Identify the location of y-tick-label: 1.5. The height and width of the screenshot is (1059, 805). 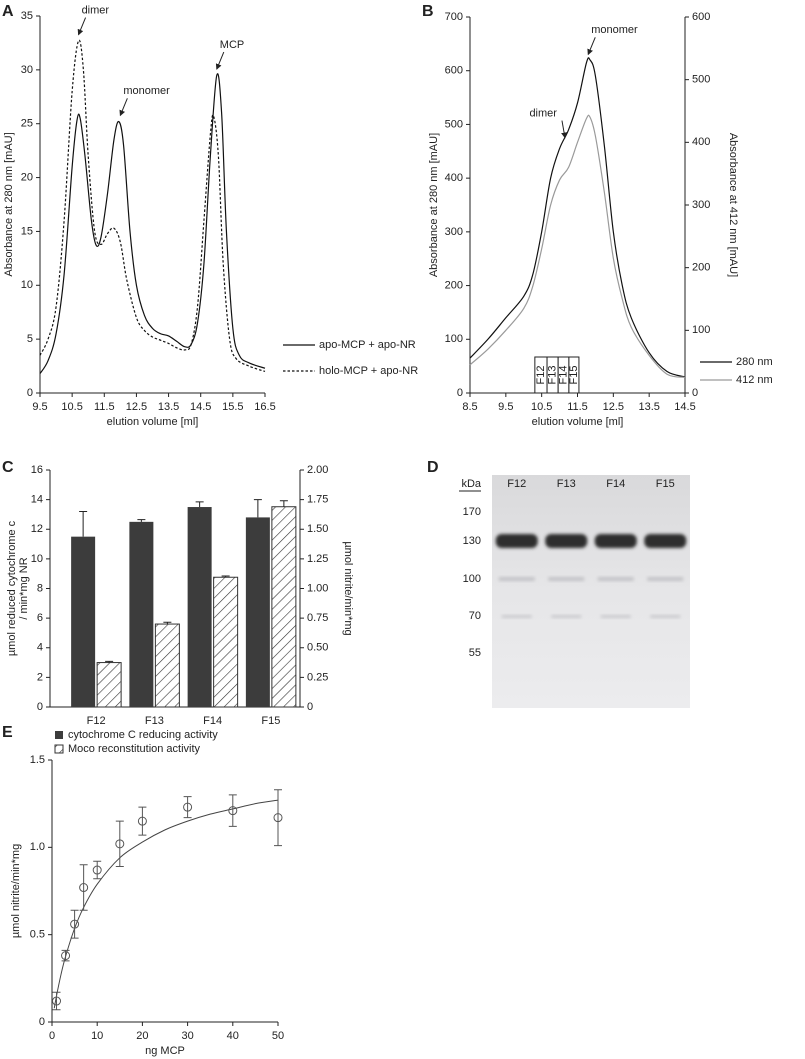
(37, 760).